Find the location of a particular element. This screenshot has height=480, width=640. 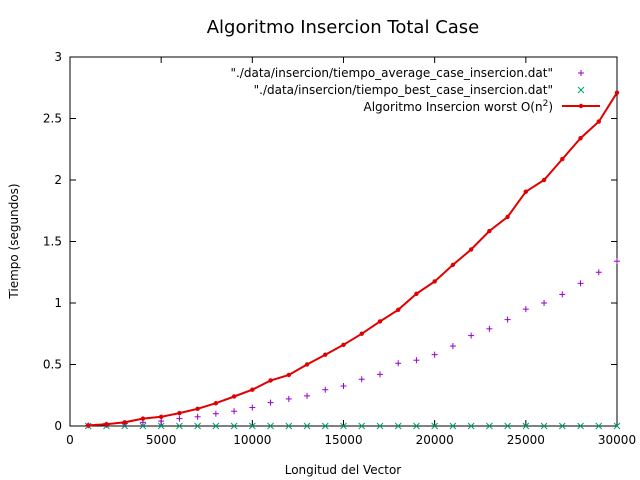

chart-title: Algoritmo Insercion Total Case is located at coordinates (343, 27).